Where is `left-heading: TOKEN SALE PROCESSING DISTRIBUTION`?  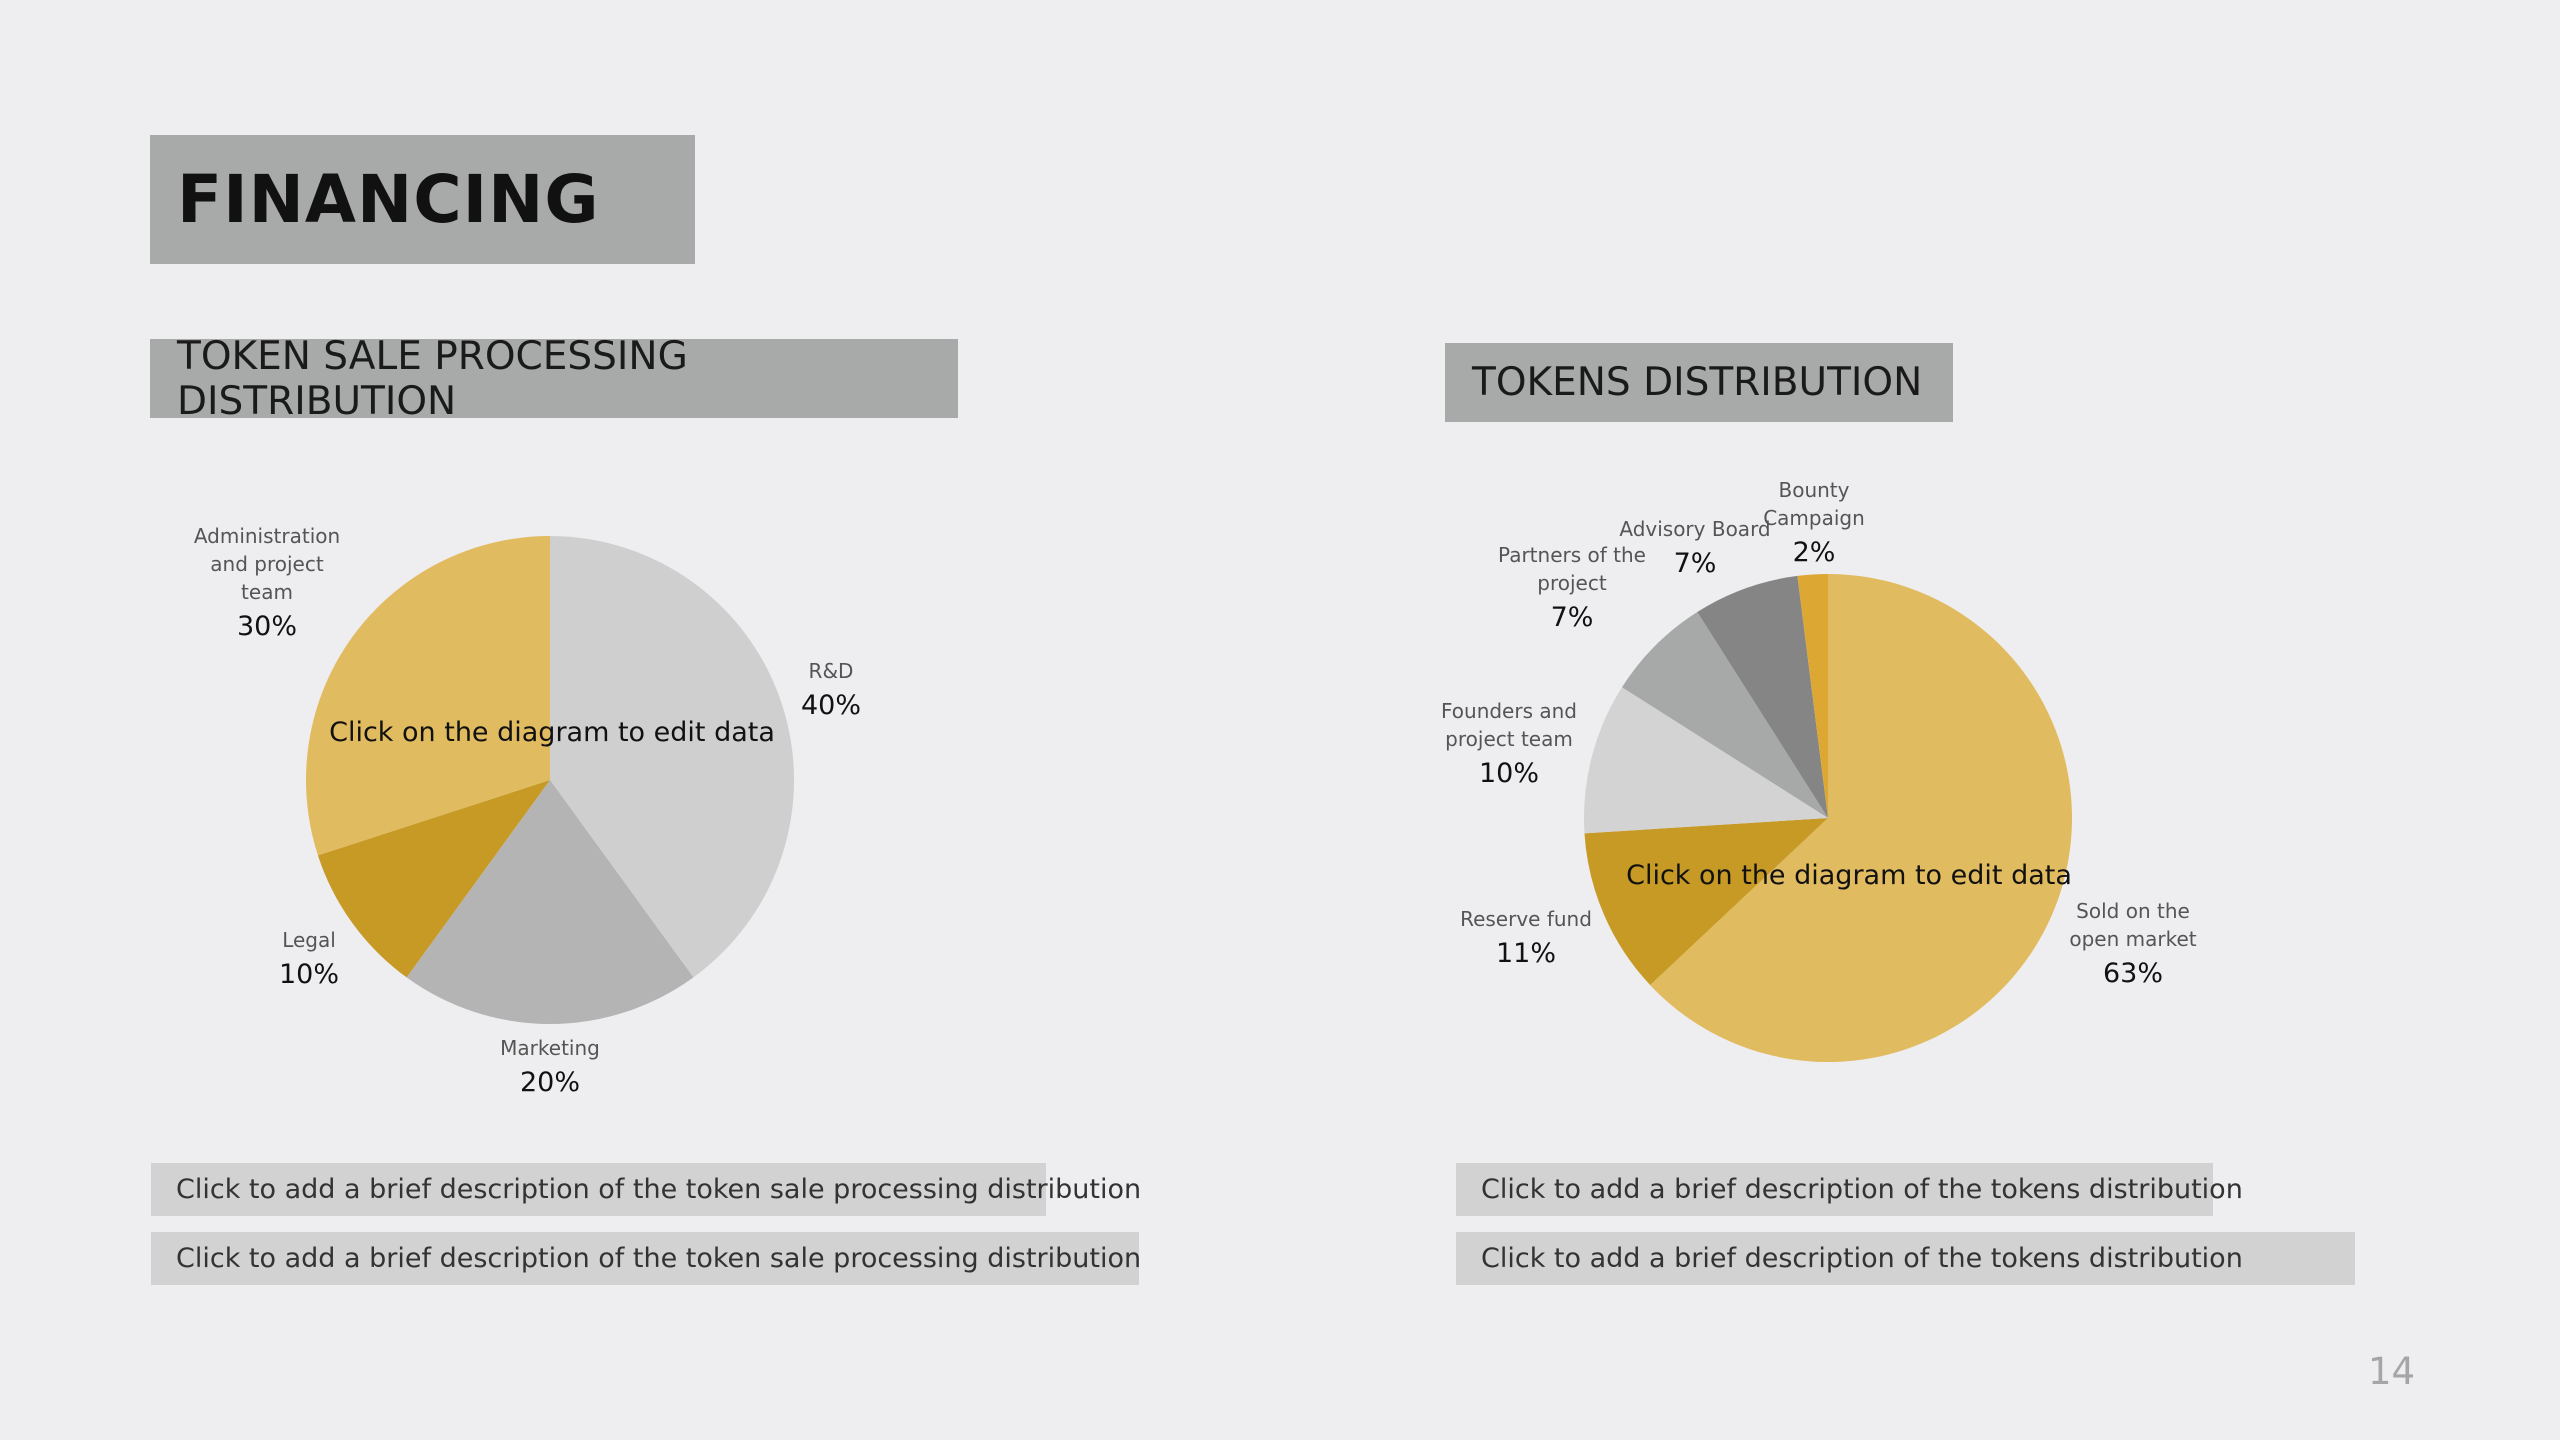 left-heading: TOKEN SALE PROCESSING DISTRIBUTION is located at coordinates (432, 378).